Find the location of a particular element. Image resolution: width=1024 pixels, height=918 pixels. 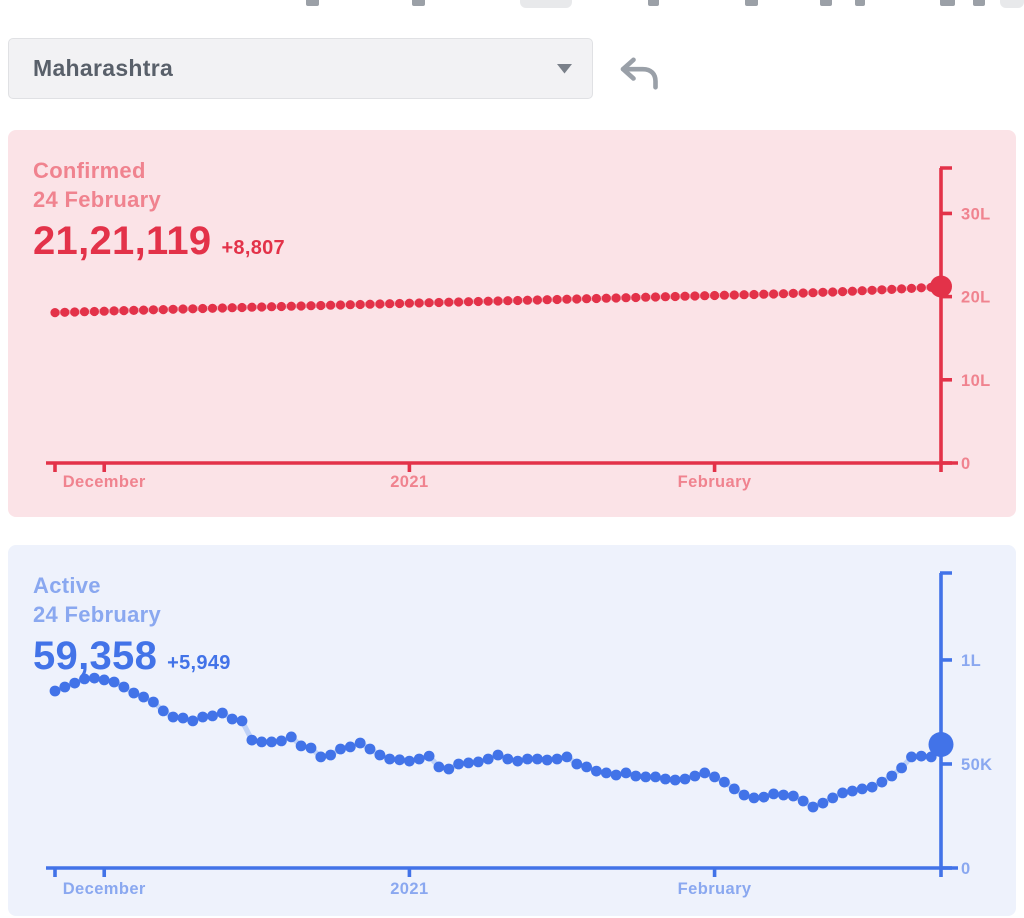

undo-button is located at coordinates (639, 73).